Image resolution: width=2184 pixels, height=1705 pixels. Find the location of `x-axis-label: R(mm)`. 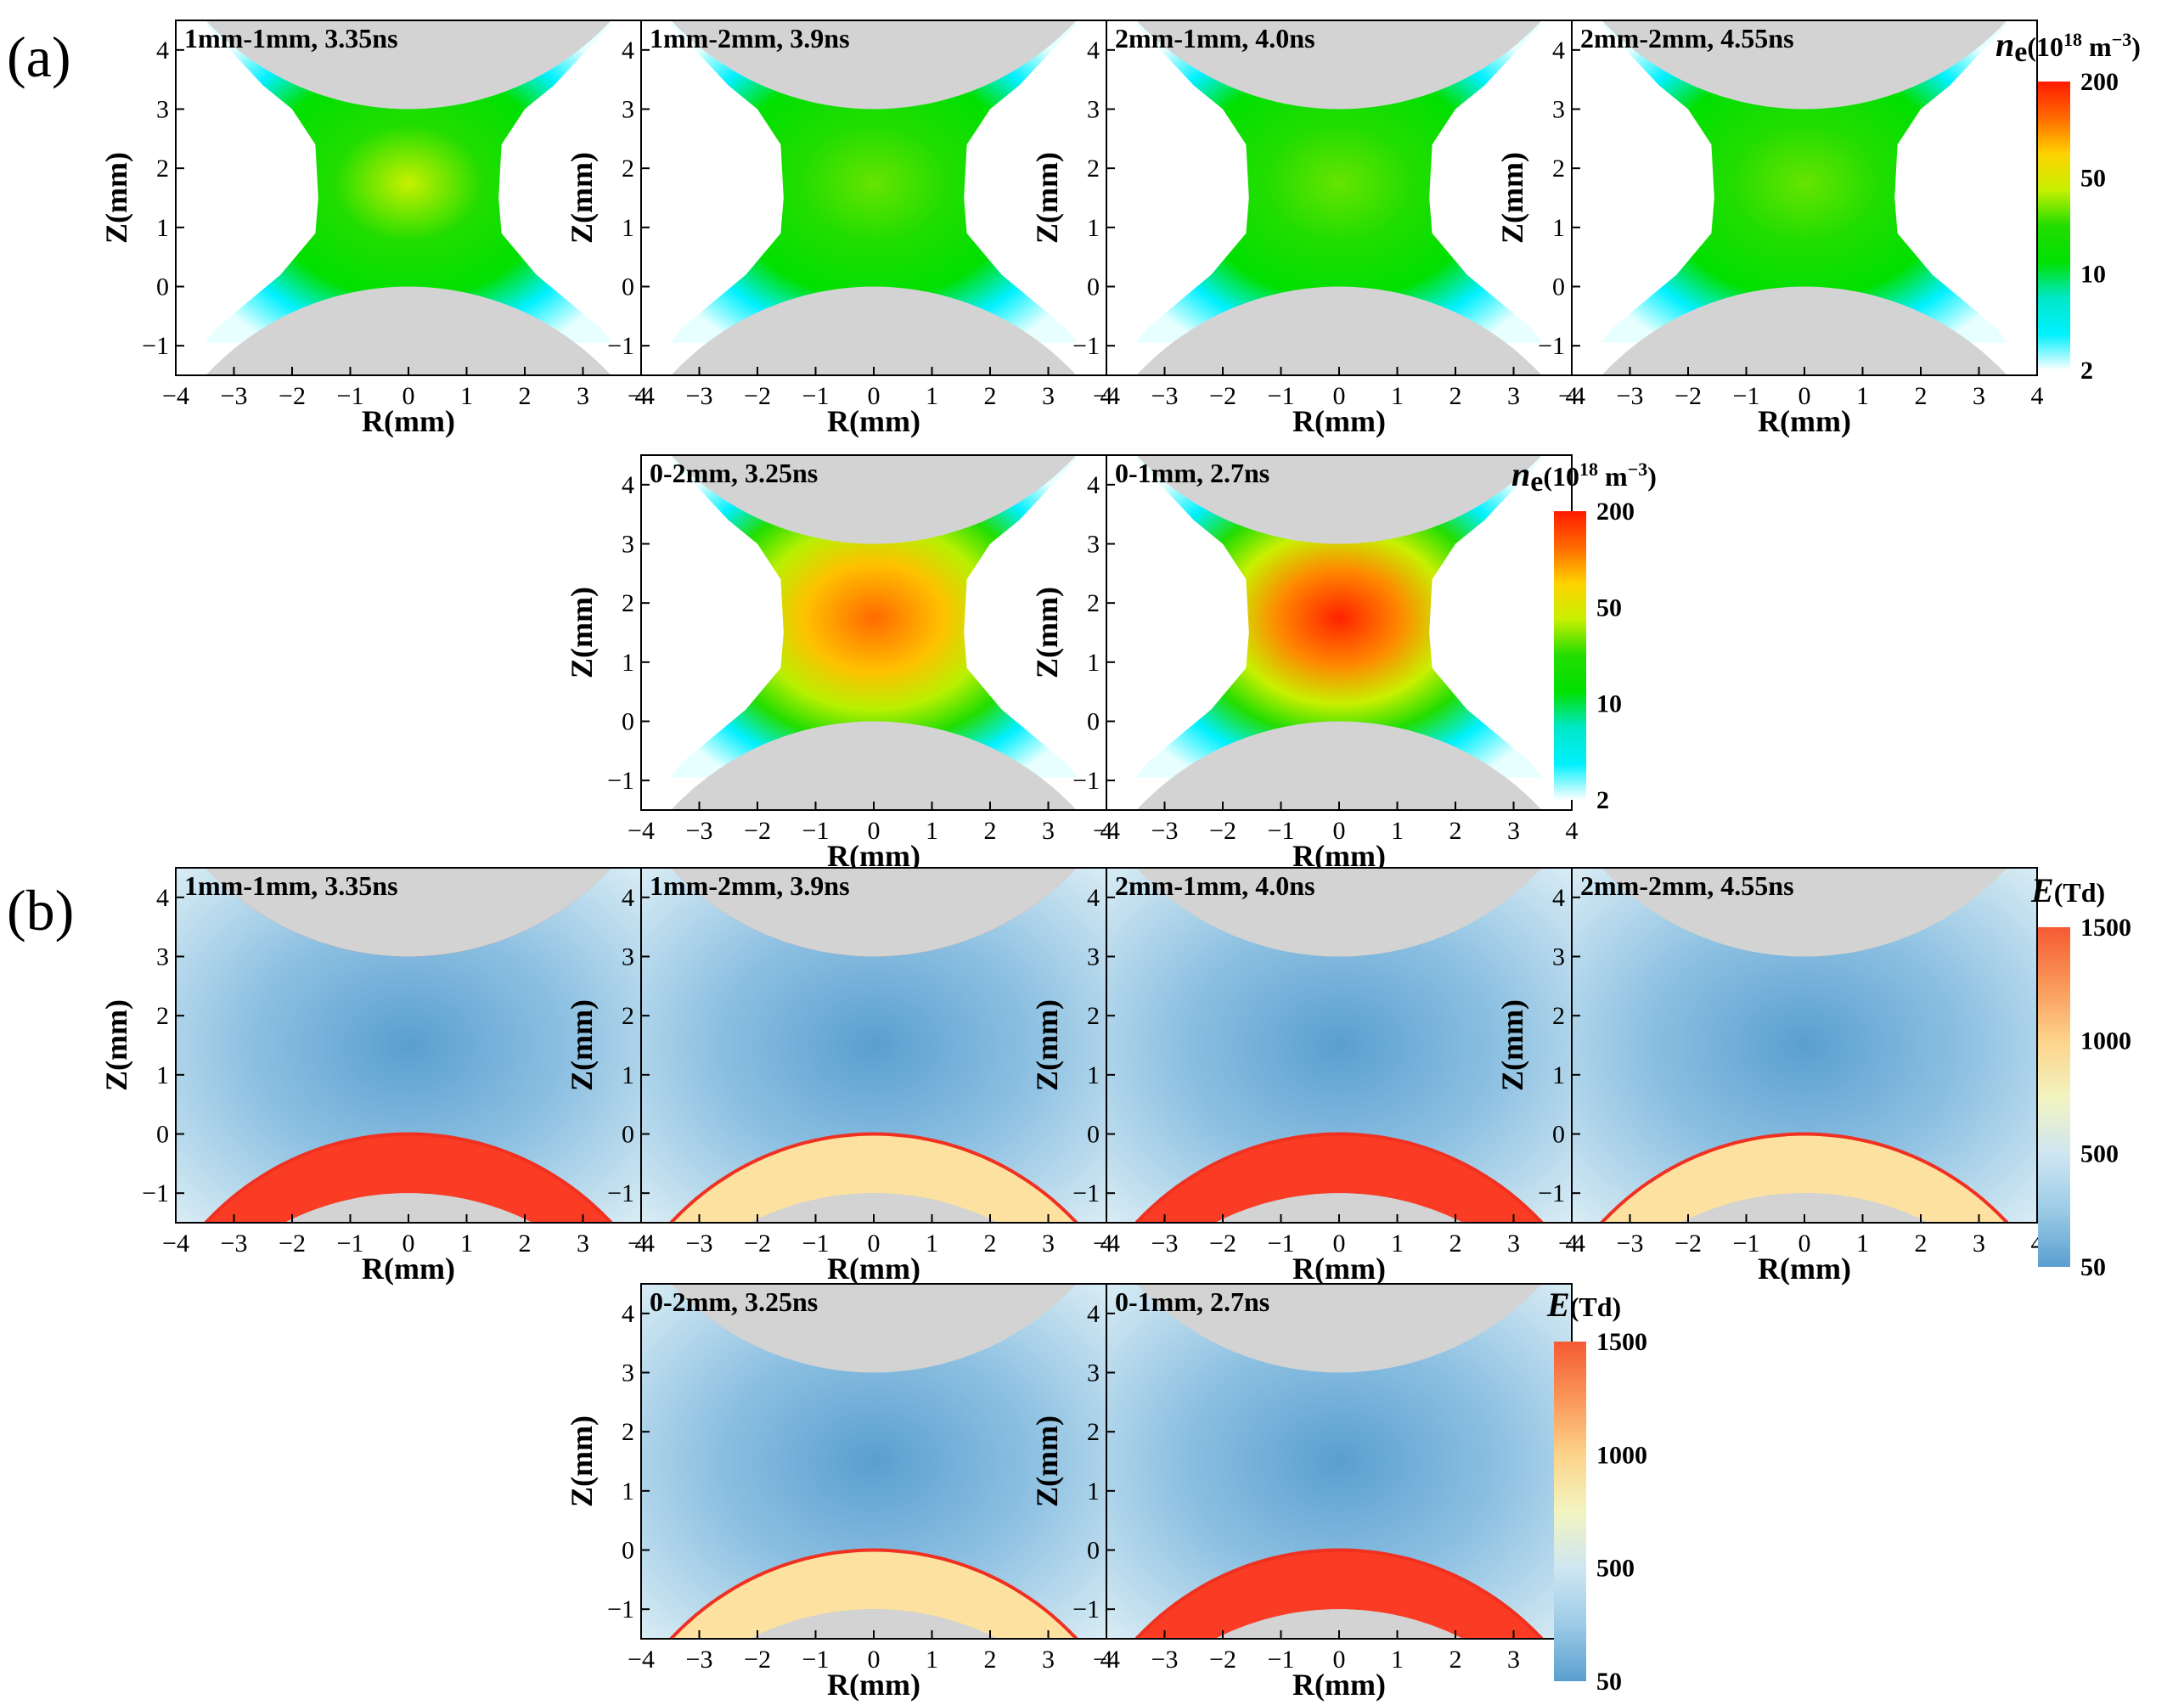

x-axis-label: R(mm) is located at coordinates (1804, 421).